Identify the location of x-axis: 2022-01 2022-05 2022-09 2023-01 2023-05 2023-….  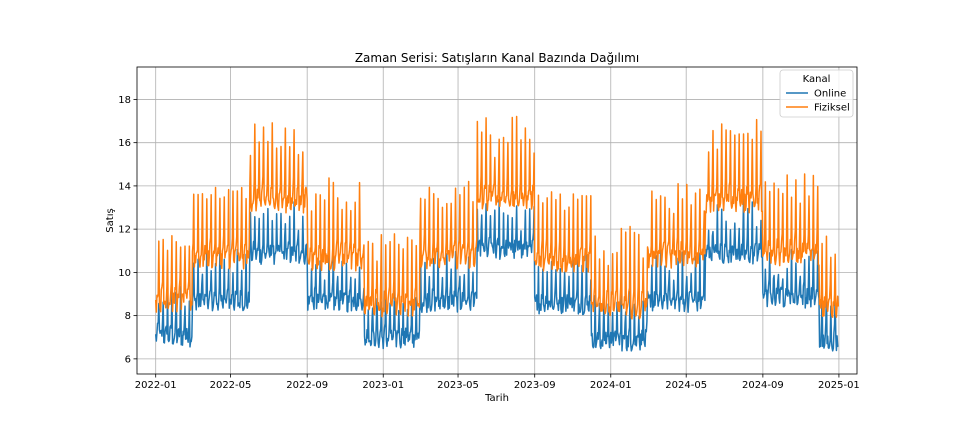
(497, 382).